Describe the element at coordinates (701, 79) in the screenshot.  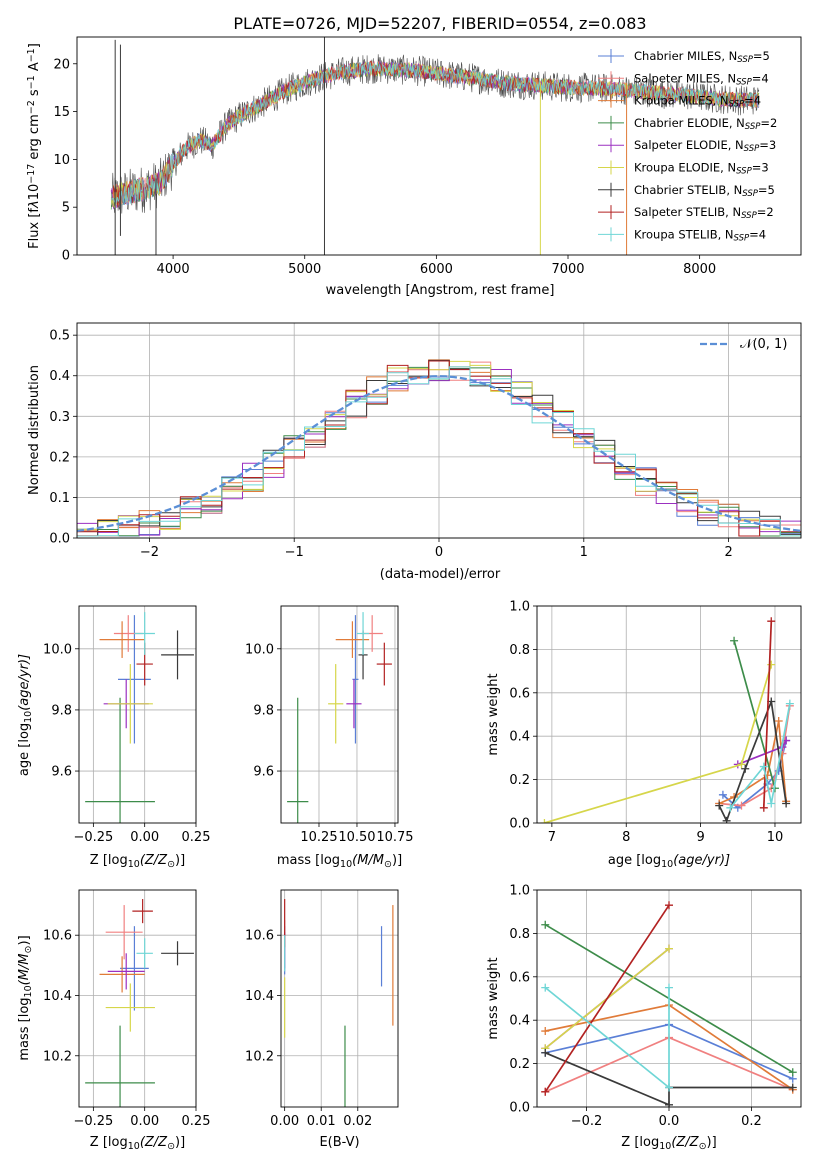
I see `legend-label: Salpeter MILES, NSSP=4` at that location.